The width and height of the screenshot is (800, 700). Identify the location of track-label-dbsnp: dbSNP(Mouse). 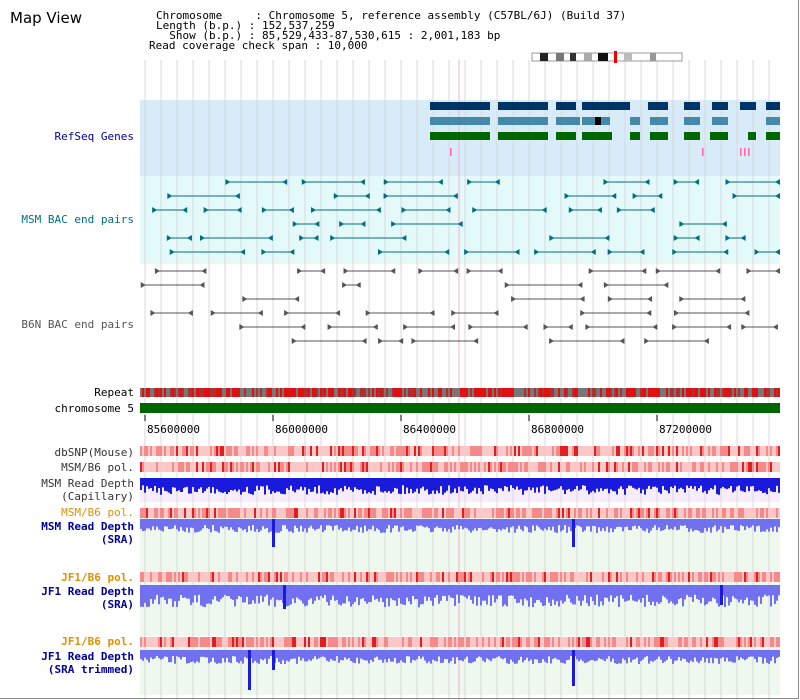
(94, 452).